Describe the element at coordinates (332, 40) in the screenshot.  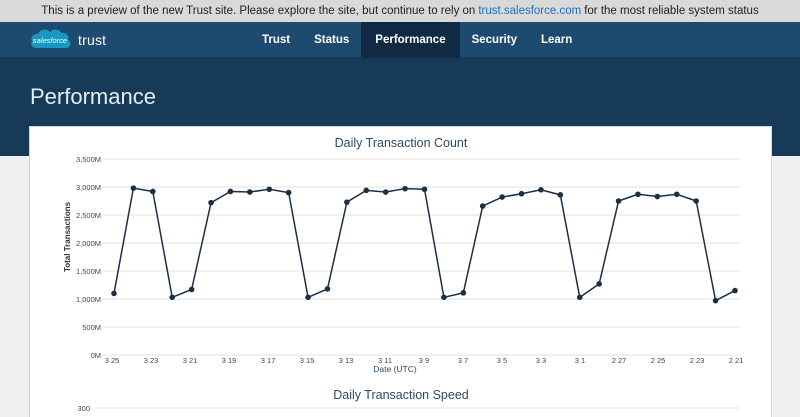
I see `nav-item-status: Status` at that location.